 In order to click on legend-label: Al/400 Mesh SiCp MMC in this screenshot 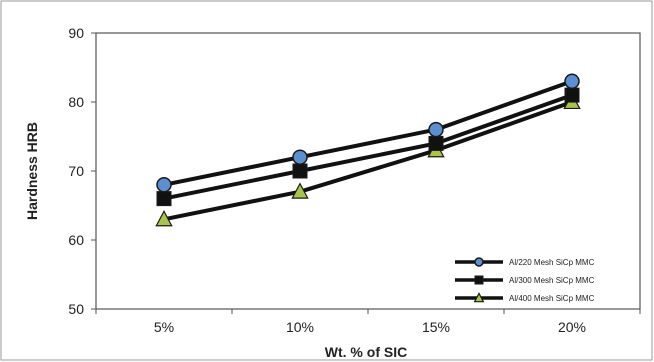, I will do `click(552, 298)`.